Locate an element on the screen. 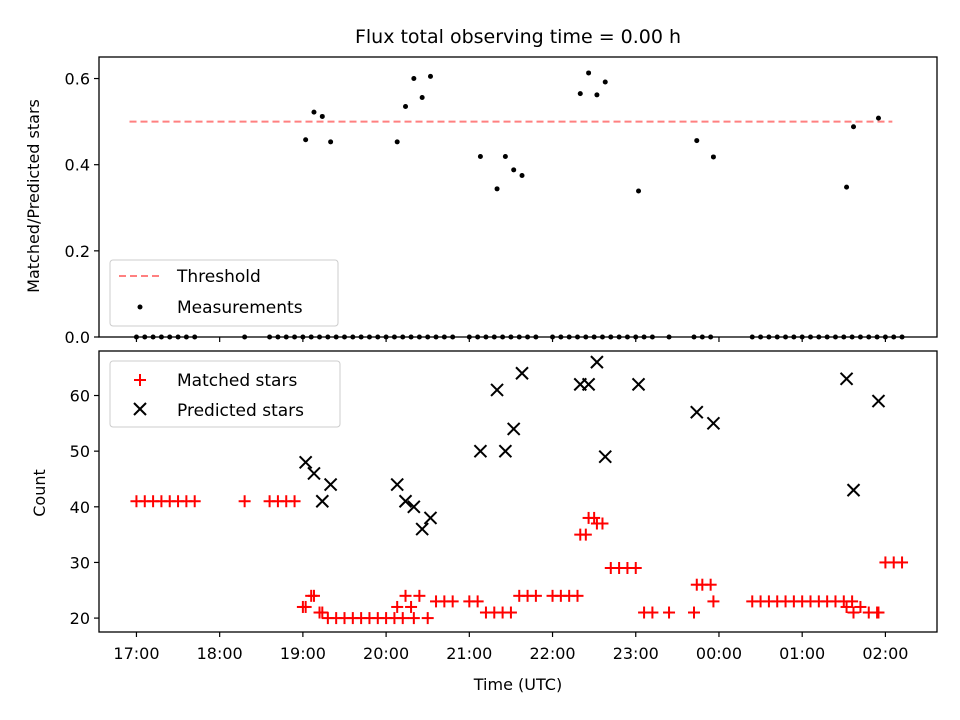 The width and height of the screenshot is (960, 720). legend-matched-label: Matched stars is located at coordinates (237, 381).